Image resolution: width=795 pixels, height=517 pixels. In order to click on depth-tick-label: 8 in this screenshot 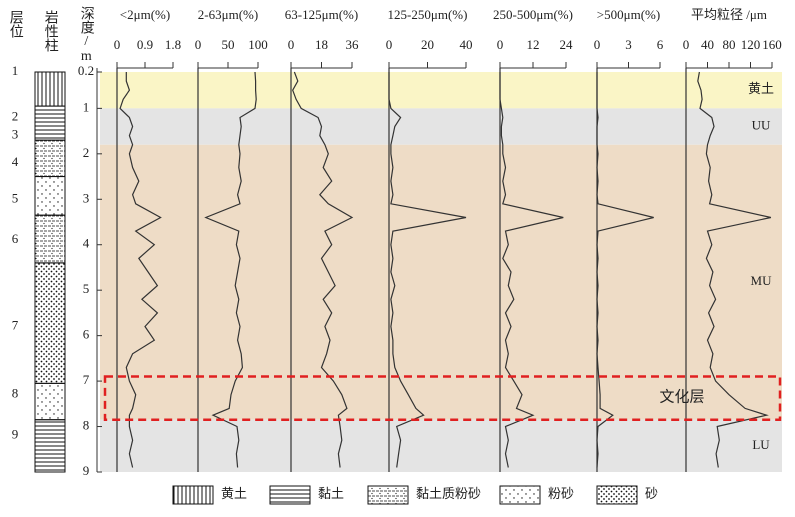, I will do `click(86, 425)`.